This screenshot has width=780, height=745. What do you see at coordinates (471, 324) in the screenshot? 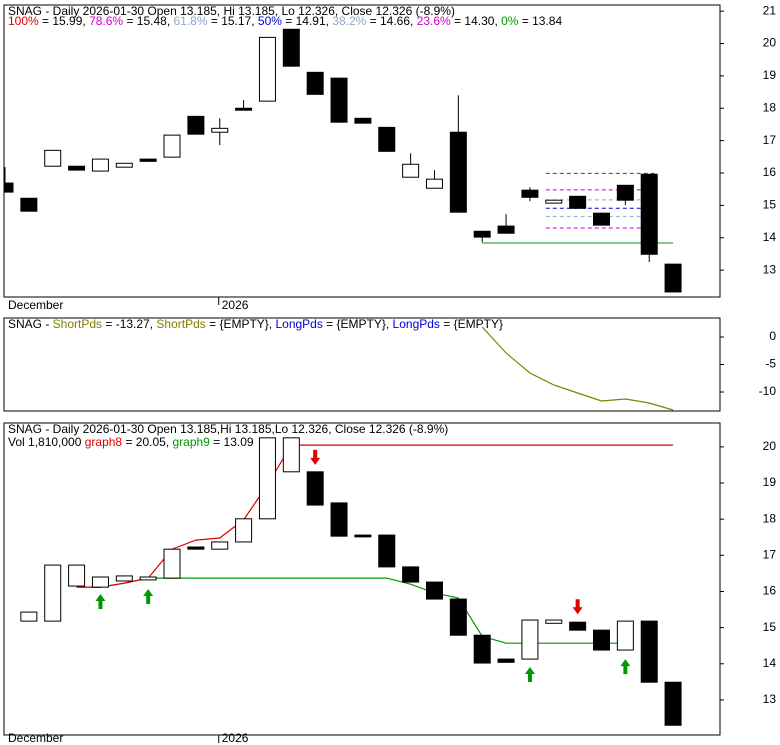
I see `legend-value: = {EMPTY}` at bounding box center [471, 324].